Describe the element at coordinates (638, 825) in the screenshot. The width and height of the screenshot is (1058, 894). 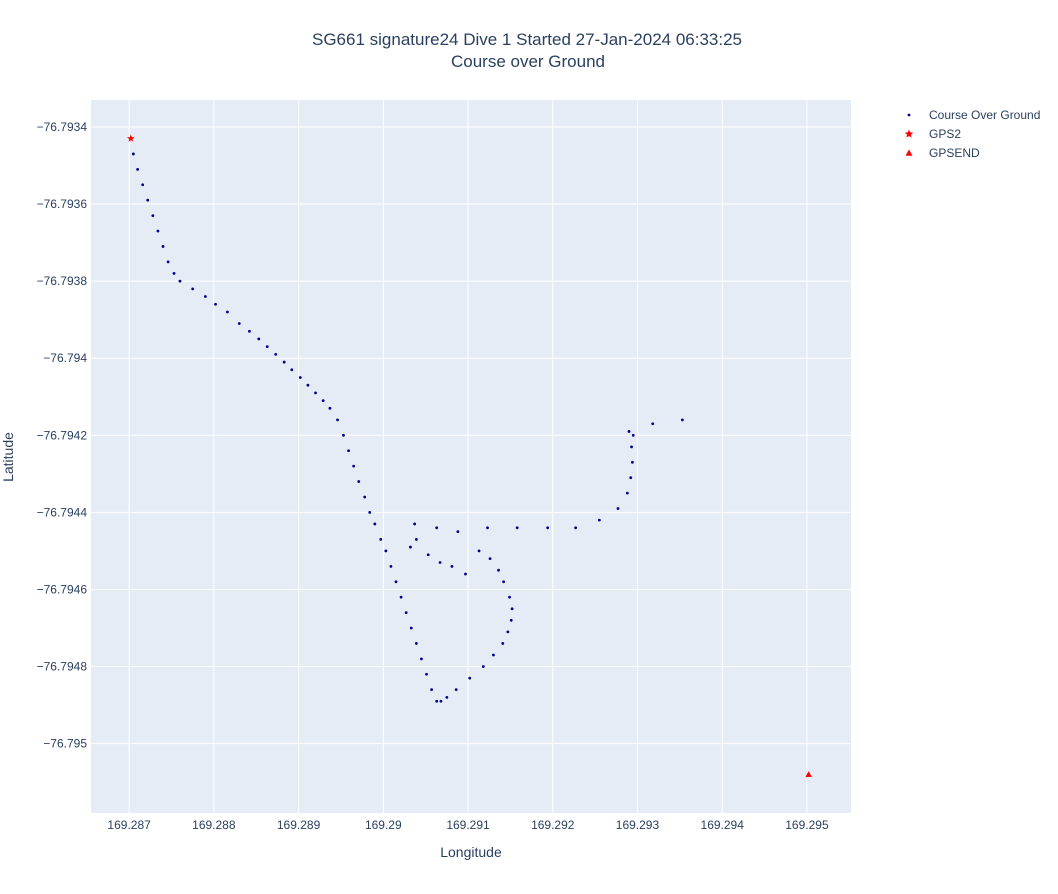
I see `x-tick-label: 169.293` at that location.